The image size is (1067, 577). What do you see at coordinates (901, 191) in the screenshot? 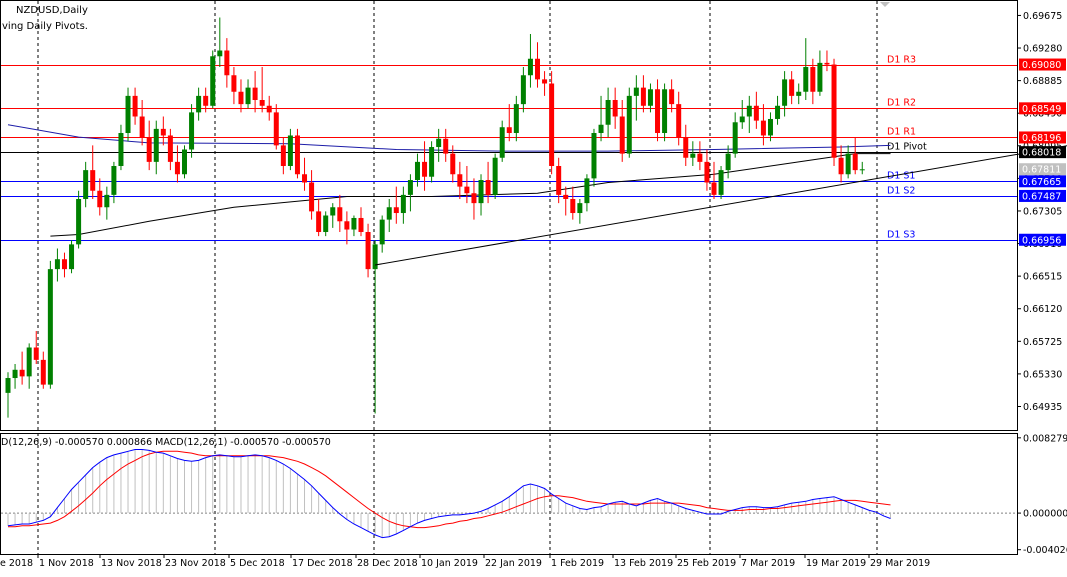
I see `pivot-label-s2: D1 S2` at bounding box center [901, 191].